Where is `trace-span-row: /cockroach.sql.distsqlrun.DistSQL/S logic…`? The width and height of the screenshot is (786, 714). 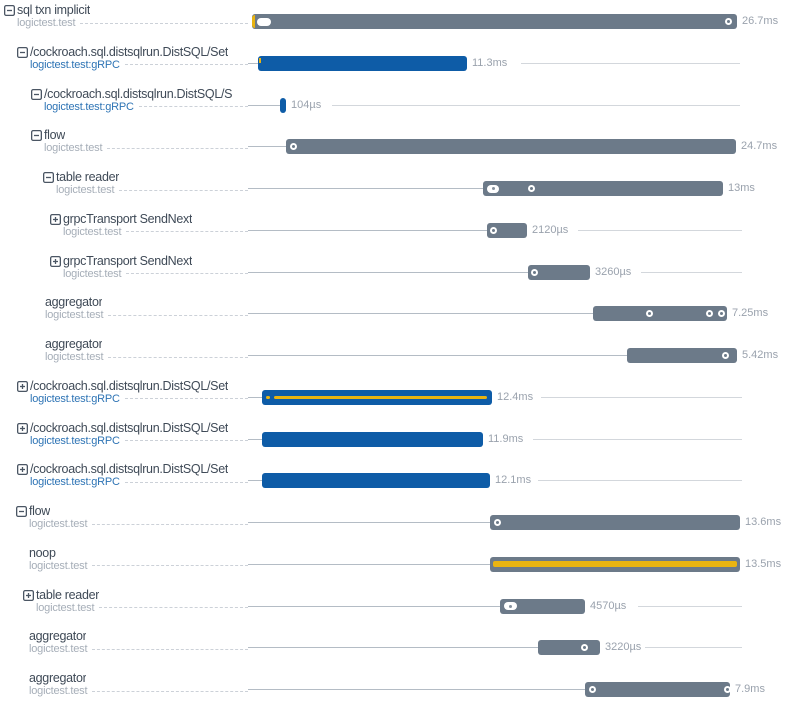
trace-span-row: /cockroach.sql.distsqlrun.DistSQL/S logic… is located at coordinates (393, 109).